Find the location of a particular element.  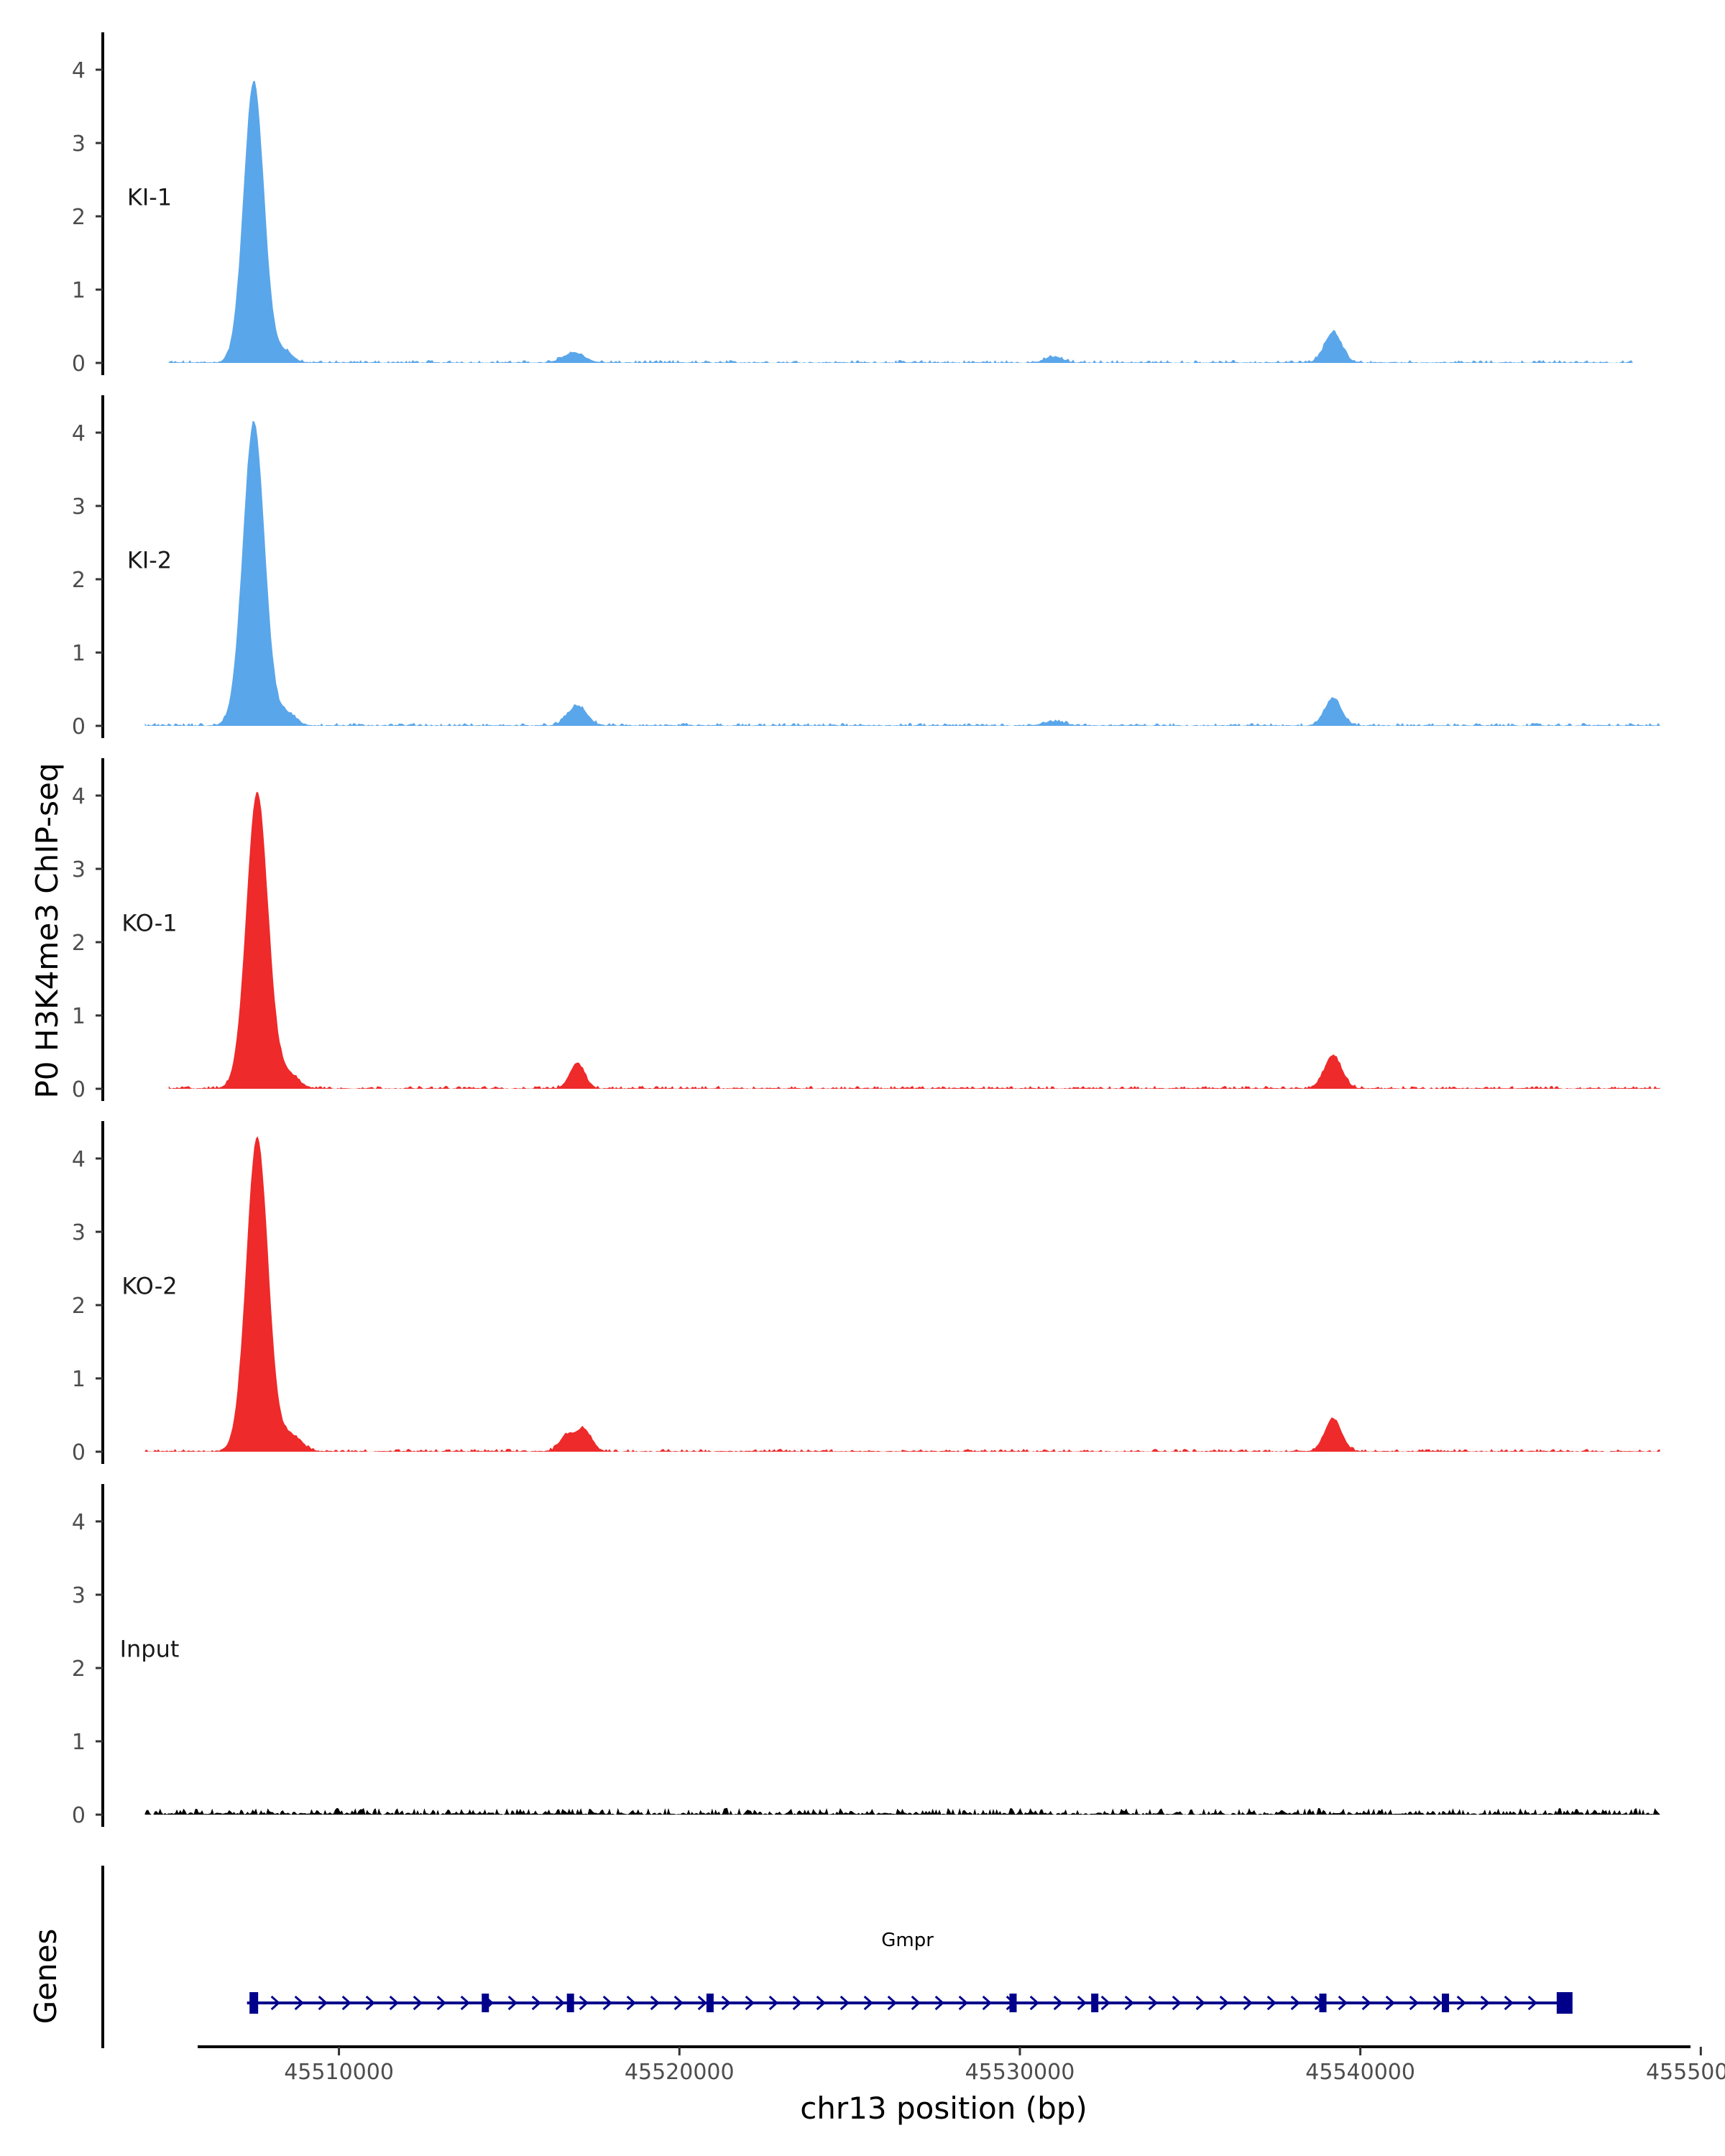

gene-name-label: Gmpr is located at coordinates (907, 1940).